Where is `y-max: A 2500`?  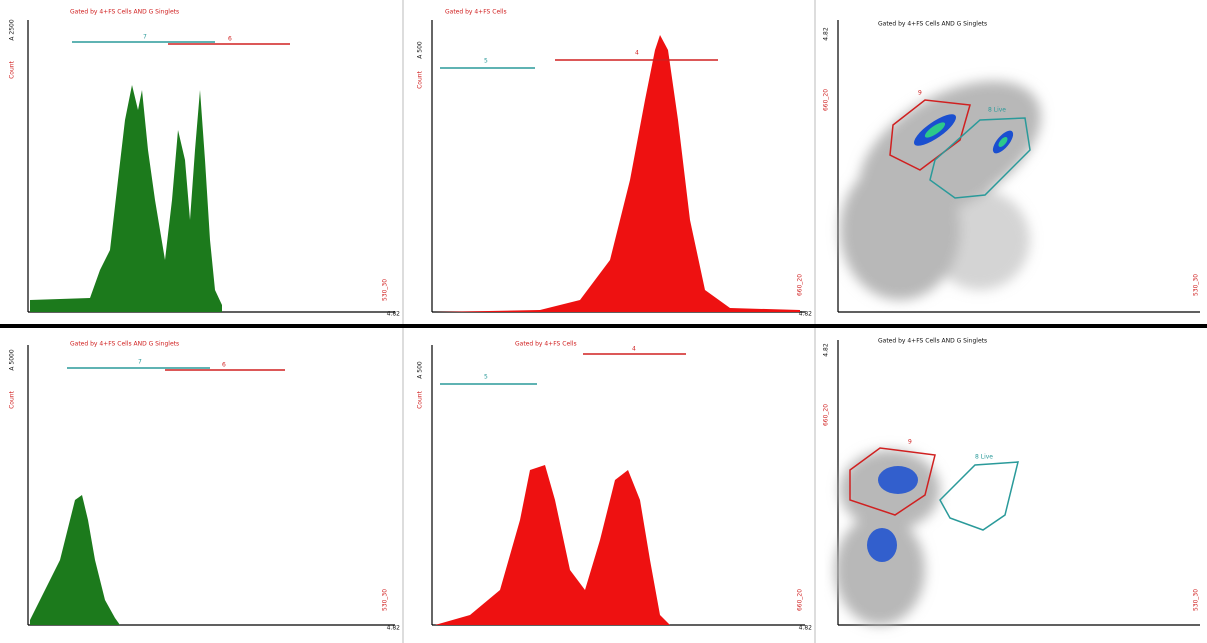
y-max: A 2500 is located at coordinates (12, 29).